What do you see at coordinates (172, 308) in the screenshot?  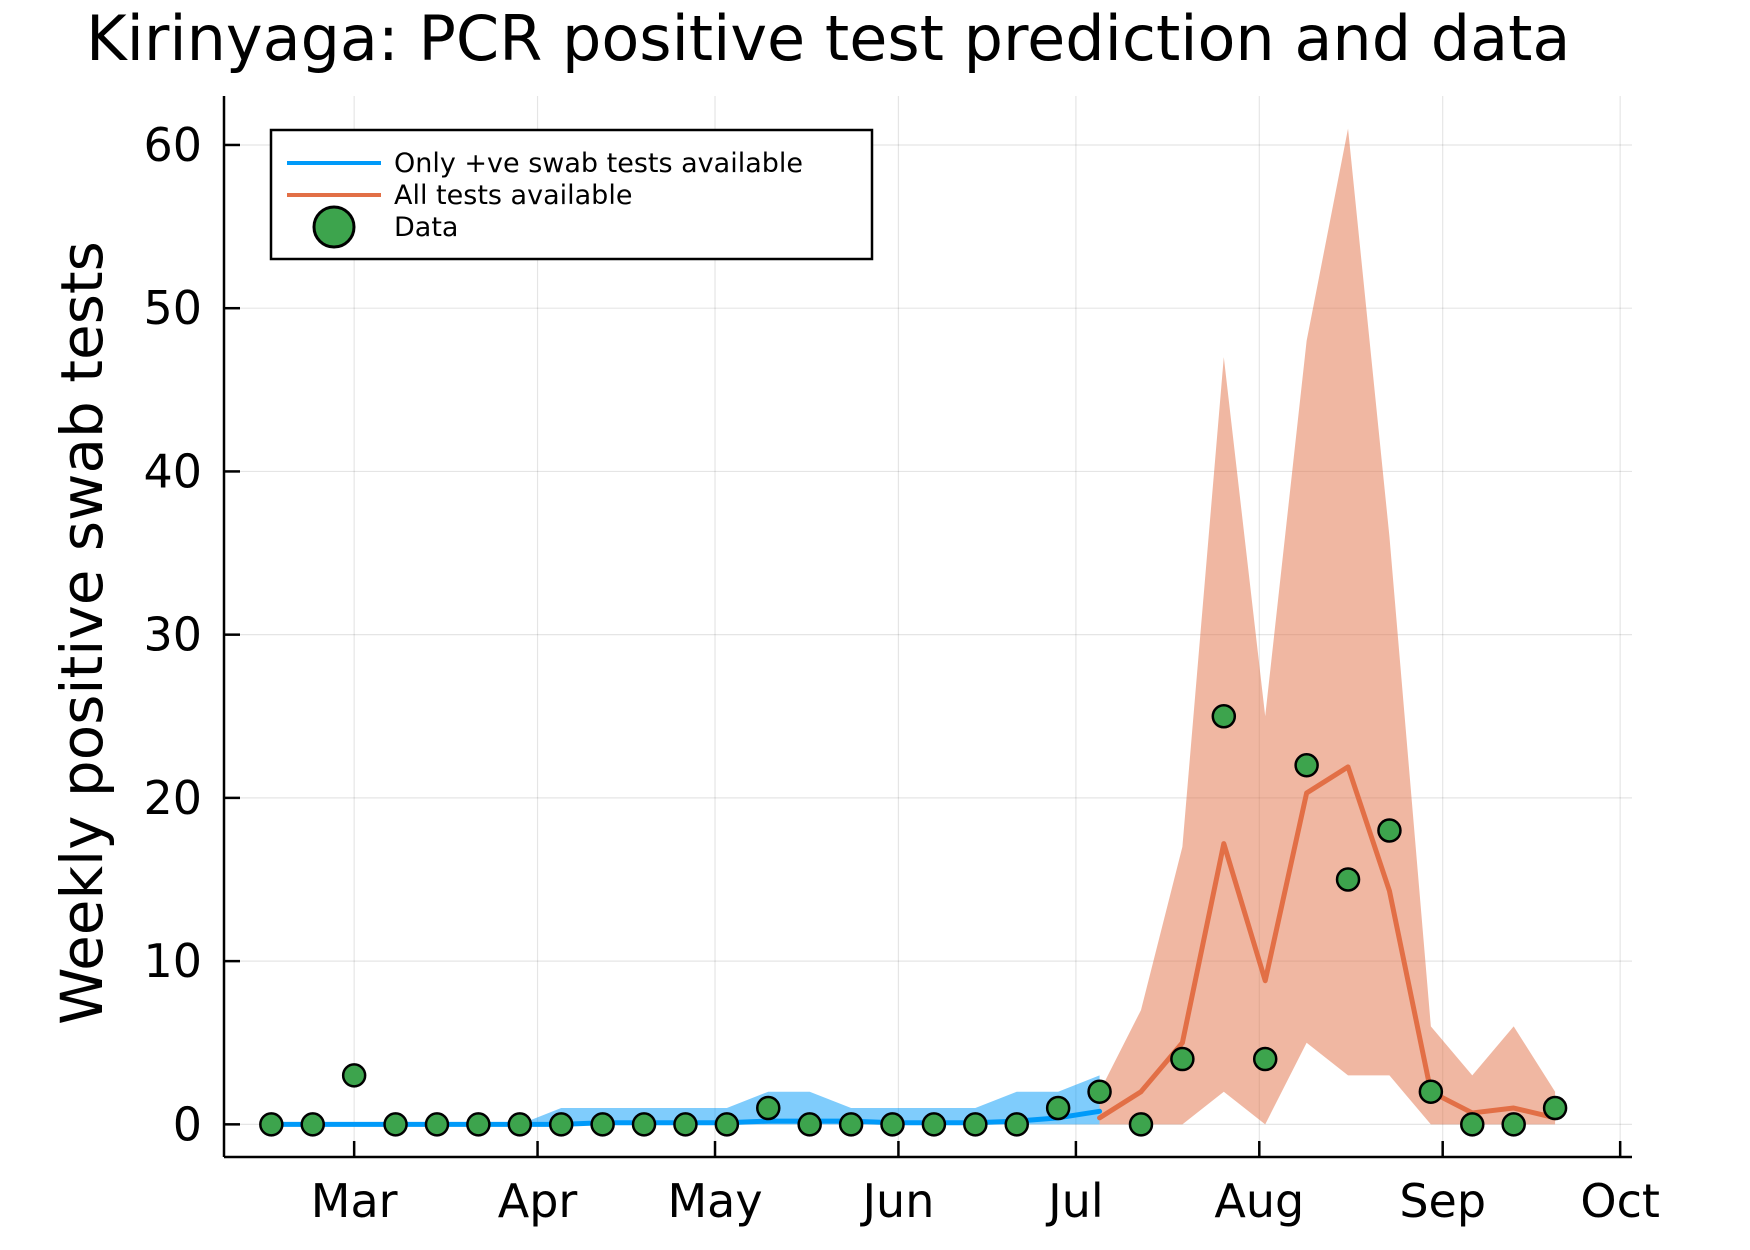 I see `y-tick-label: 50` at bounding box center [172, 308].